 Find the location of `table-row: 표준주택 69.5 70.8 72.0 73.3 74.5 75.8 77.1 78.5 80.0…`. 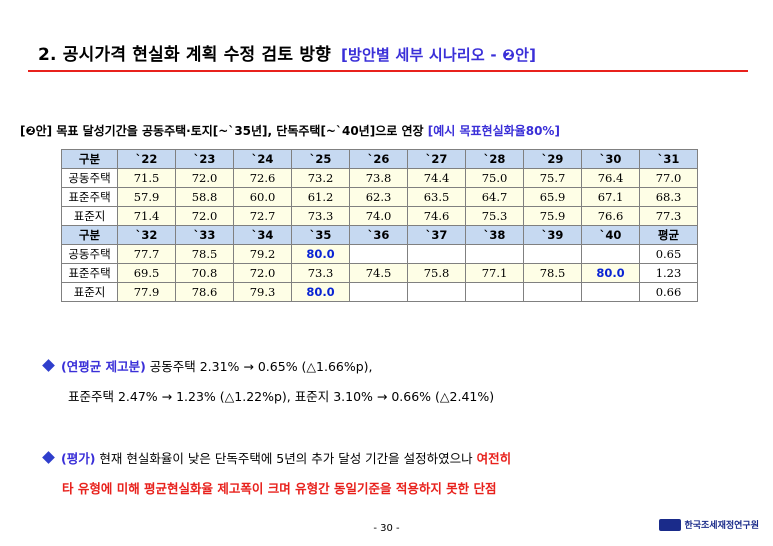

table-row: 표준주택 69.5 70.8 72.0 73.3 74.5 75.8 77.1 78.5 80.0… is located at coordinates (379, 273).